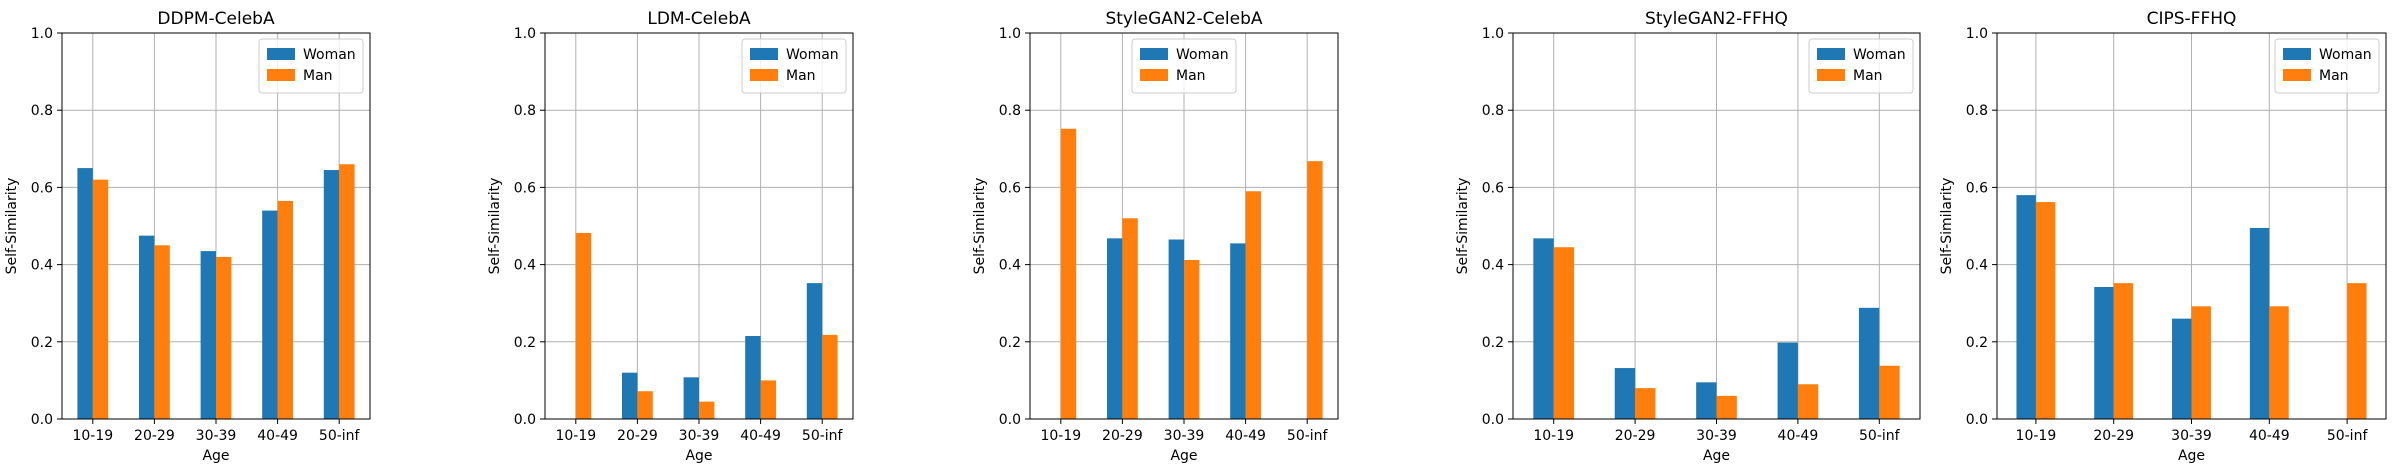 The height and width of the screenshot is (470, 2396). Describe the element at coordinates (2192, 19) in the screenshot. I see `chart-title: CIPS-FFHQ` at that location.